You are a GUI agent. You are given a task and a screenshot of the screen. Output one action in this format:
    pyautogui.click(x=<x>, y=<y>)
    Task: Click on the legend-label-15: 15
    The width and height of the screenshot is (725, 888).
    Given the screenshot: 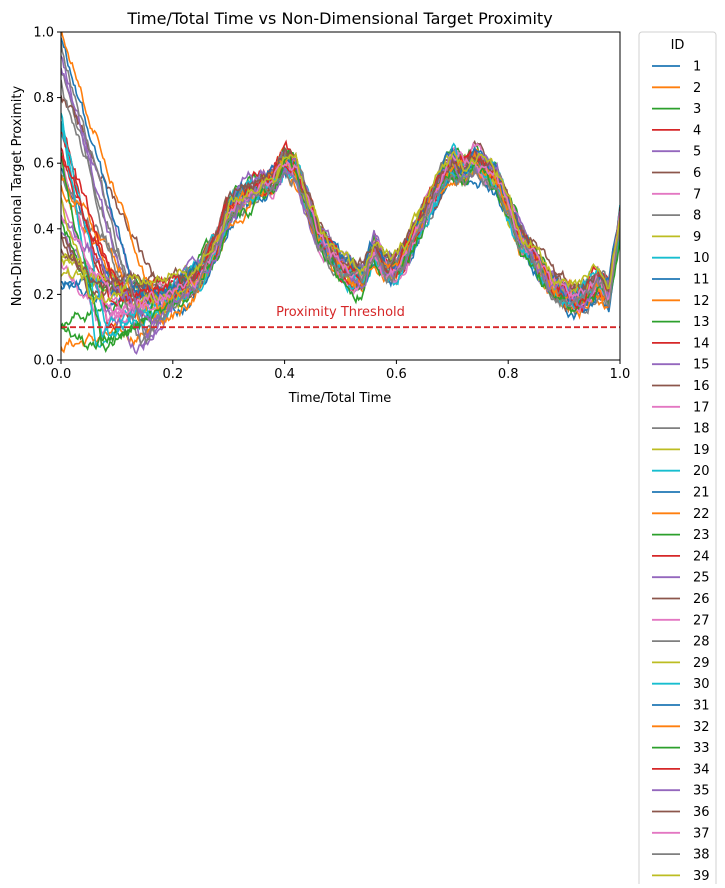 What is the action you would take?
    pyautogui.click(x=701, y=365)
    